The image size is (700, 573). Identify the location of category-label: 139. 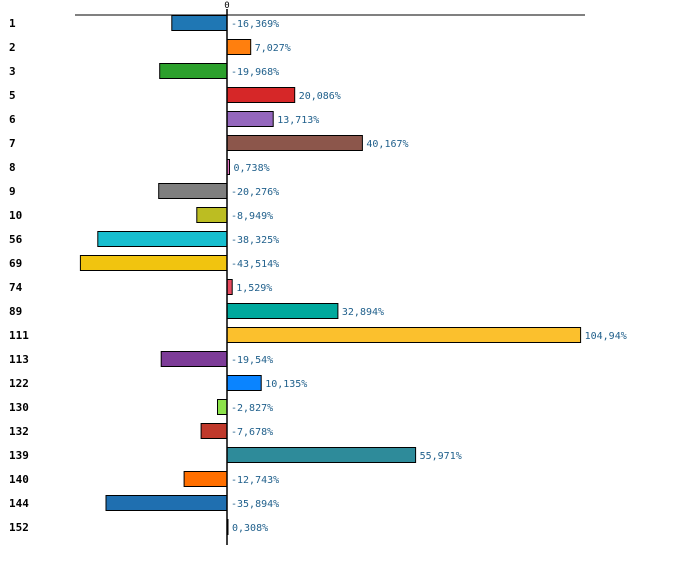
(19, 455).